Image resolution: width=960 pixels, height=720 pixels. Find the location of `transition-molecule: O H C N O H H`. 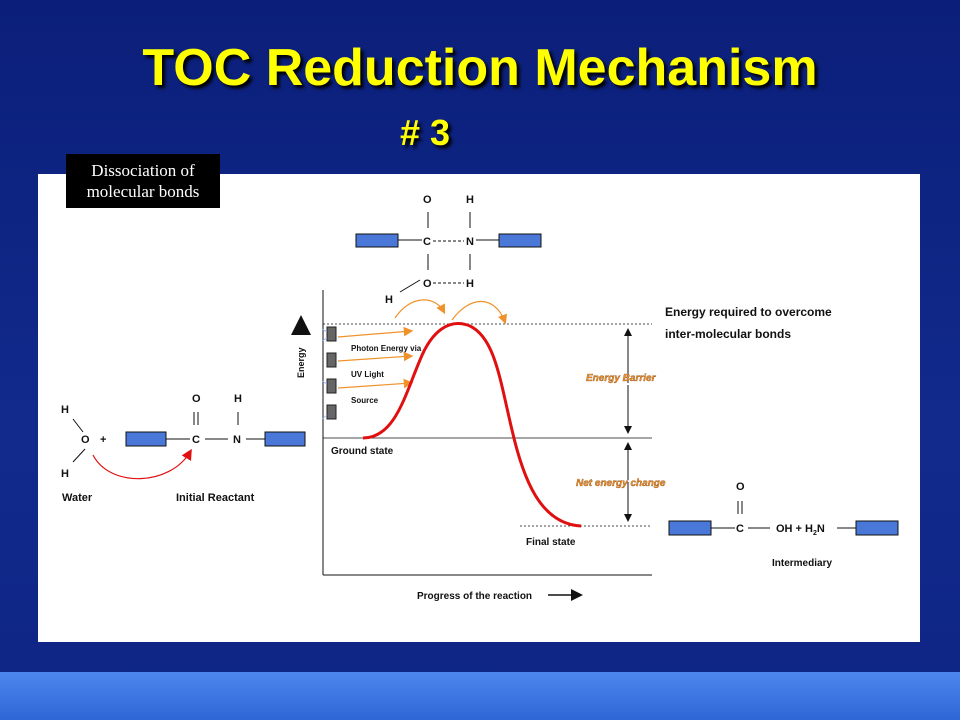

transition-molecule: O H C N O H H is located at coordinates (448, 250).